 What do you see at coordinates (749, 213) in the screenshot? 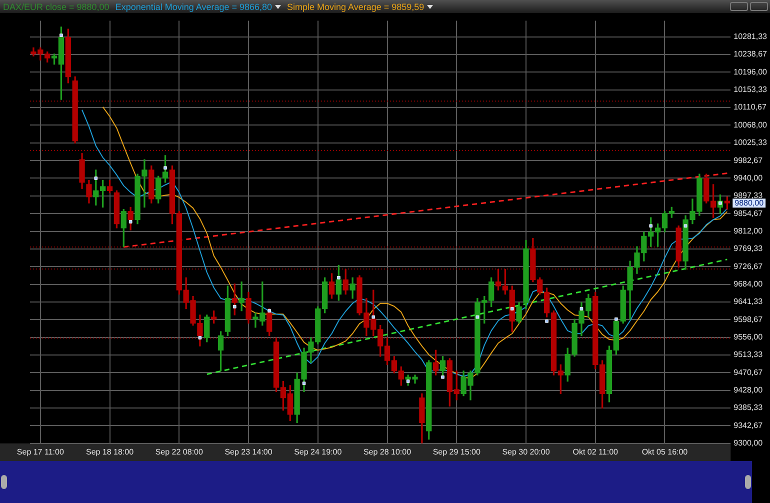
I see `y-tick-label: 9854,67` at bounding box center [749, 213].